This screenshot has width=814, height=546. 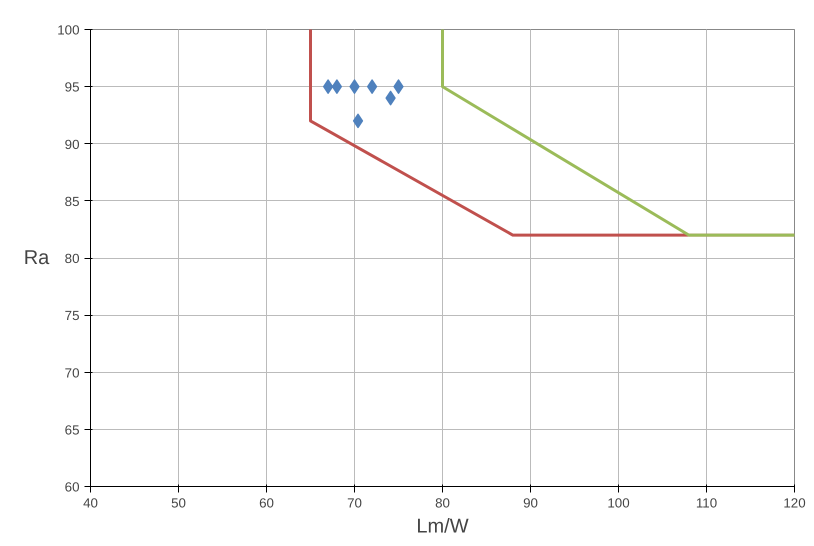 What do you see at coordinates (72, 87) in the screenshot?
I see `y-tick-label: 95` at bounding box center [72, 87].